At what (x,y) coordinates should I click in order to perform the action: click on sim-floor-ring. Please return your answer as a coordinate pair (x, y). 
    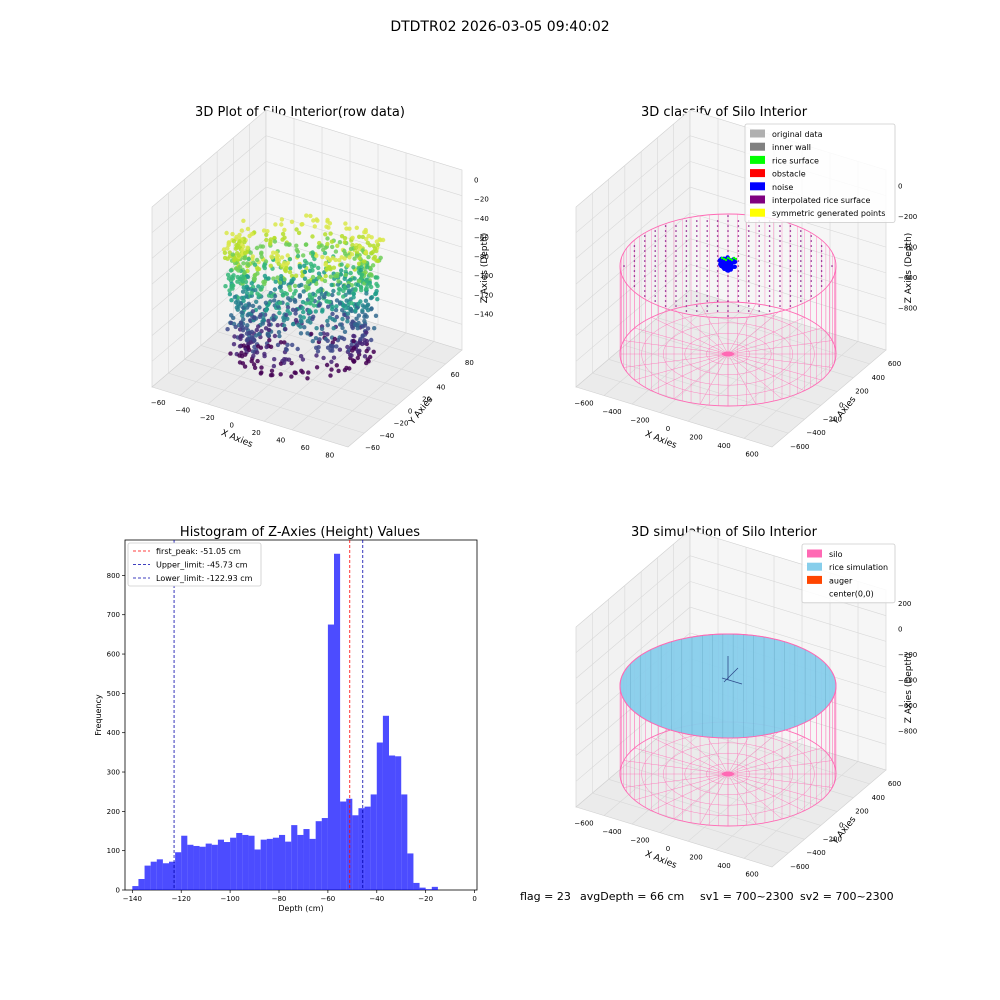
    Looking at the image, I should click on (728, 774).